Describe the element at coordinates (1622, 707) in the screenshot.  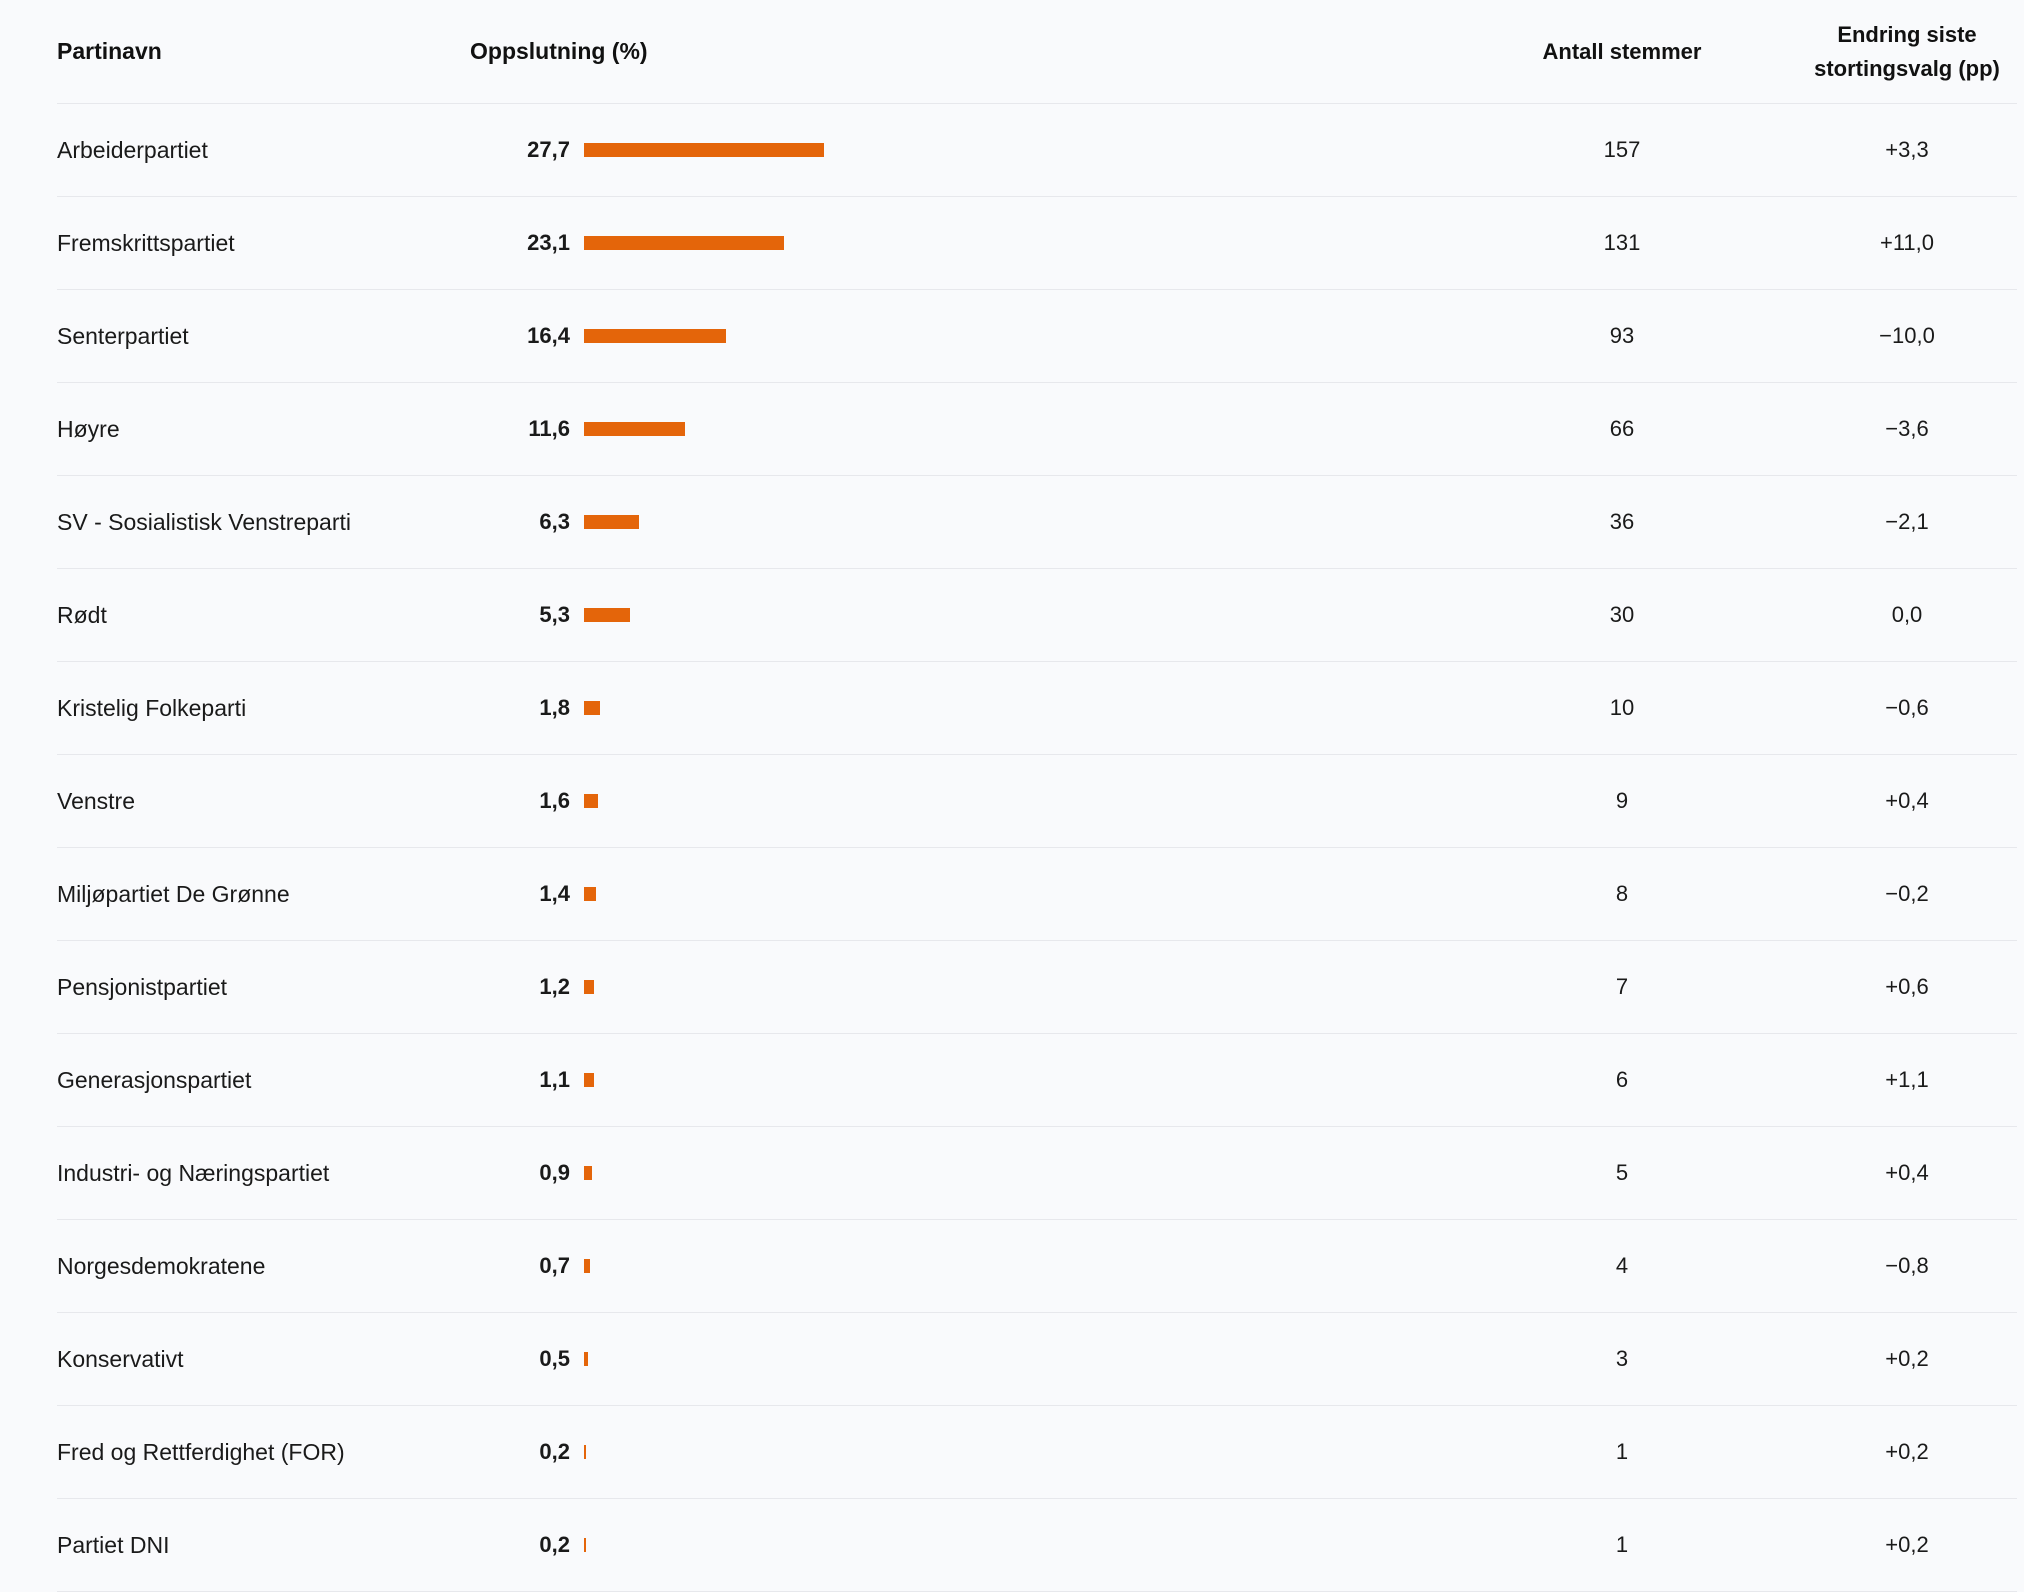
I see `votes-value: 10` at that location.